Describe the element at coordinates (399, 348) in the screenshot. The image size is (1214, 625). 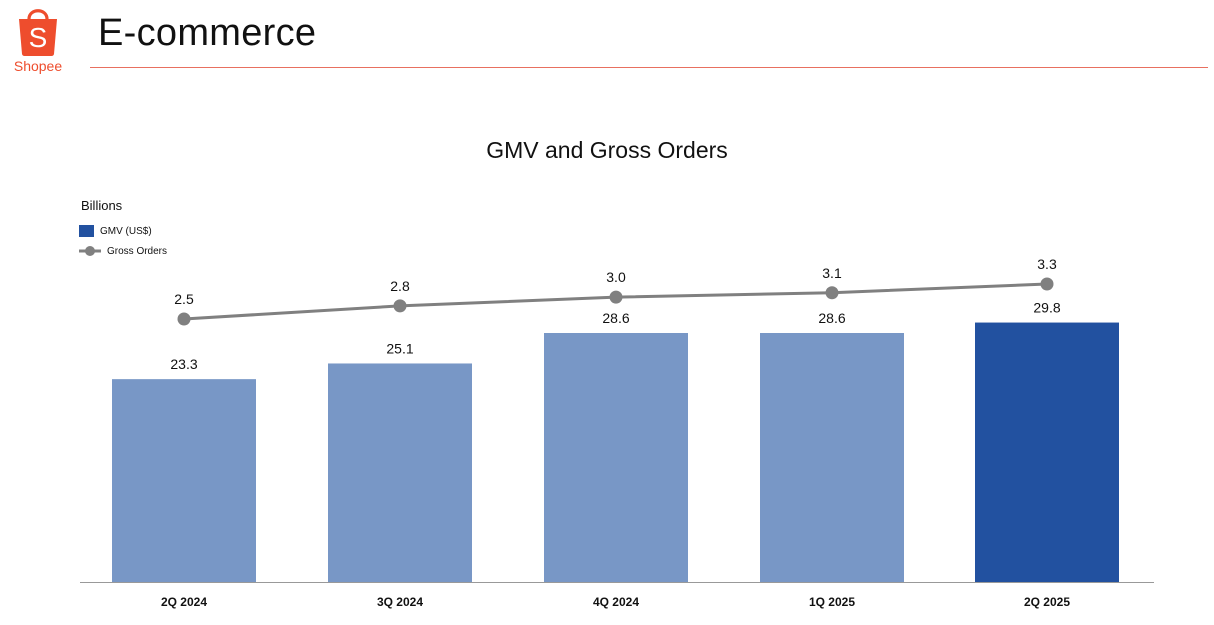
I see `bar-value-label-1: 25.1` at that location.